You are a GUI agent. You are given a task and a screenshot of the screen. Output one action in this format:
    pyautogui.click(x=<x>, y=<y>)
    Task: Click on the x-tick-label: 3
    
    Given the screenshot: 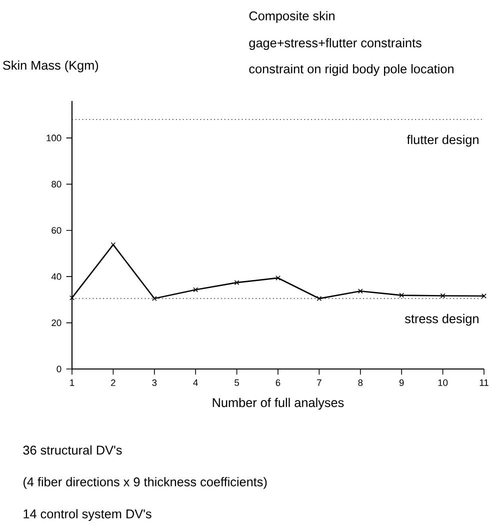 What is the action you would take?
    pyautogui.click(x=154, y=382)
    